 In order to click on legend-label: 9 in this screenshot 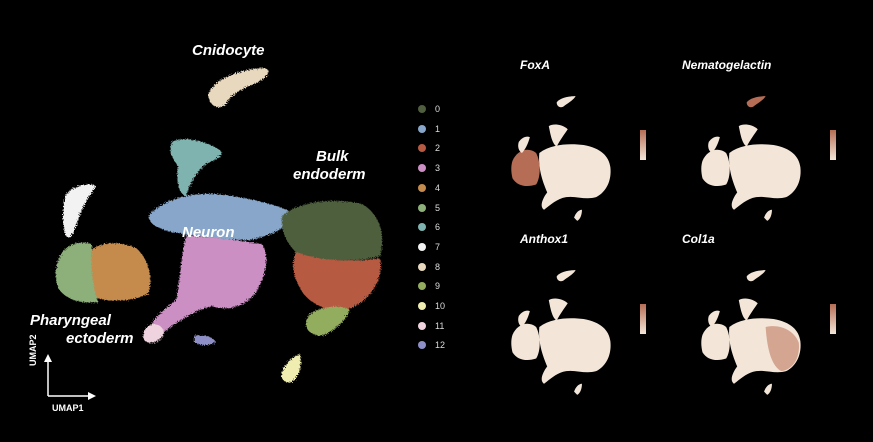, I will do `click(438, 286)`.